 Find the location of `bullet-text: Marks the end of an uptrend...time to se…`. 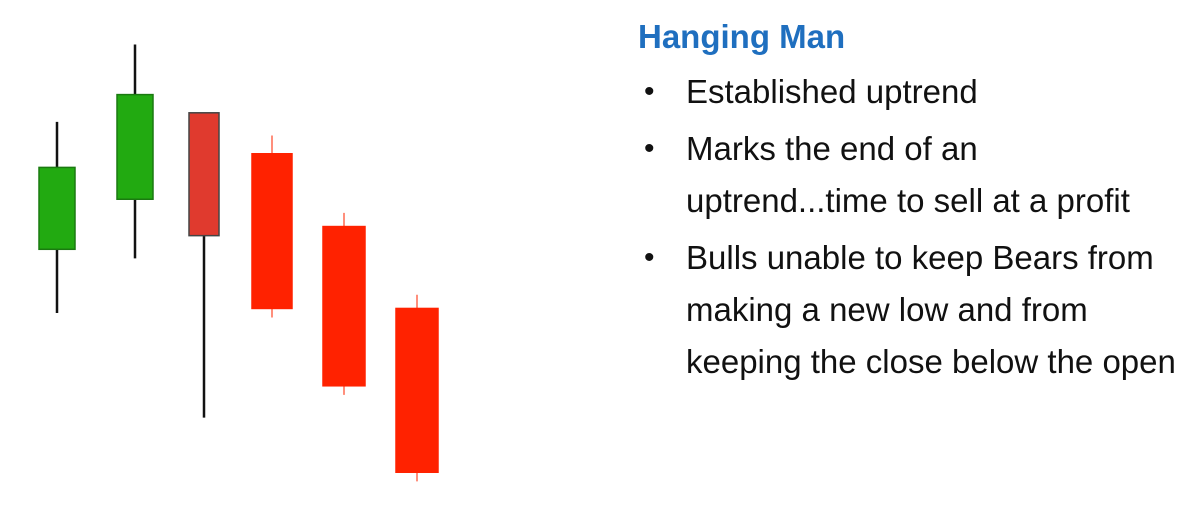

bullet-text: Marks the end of an uptrend...time to se… is located at coordinates (908, 174).